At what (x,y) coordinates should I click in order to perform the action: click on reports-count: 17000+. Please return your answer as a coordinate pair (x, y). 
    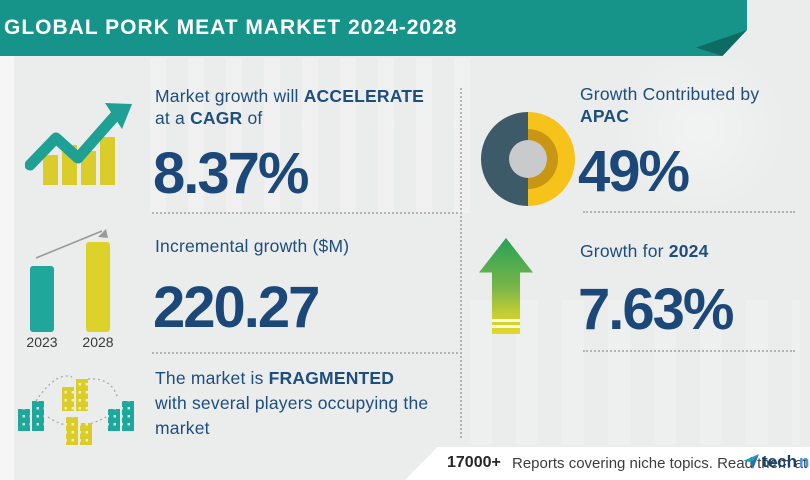
    Looking at the image, I should click on (474, 462).